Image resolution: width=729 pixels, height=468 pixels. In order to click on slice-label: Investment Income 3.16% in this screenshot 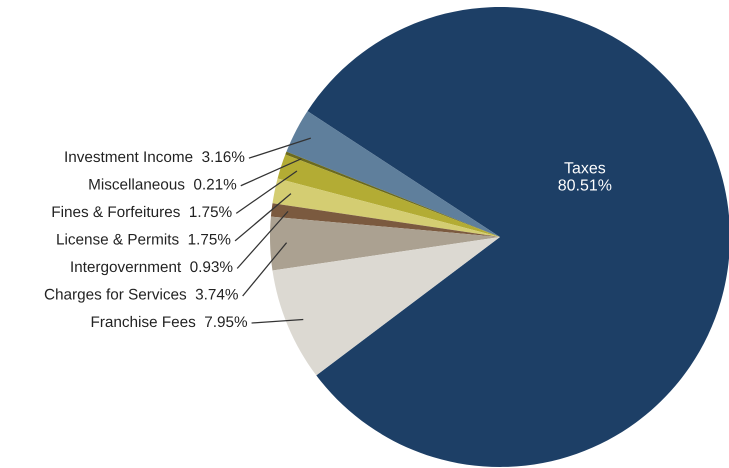, I will do `click(154, 156)`.